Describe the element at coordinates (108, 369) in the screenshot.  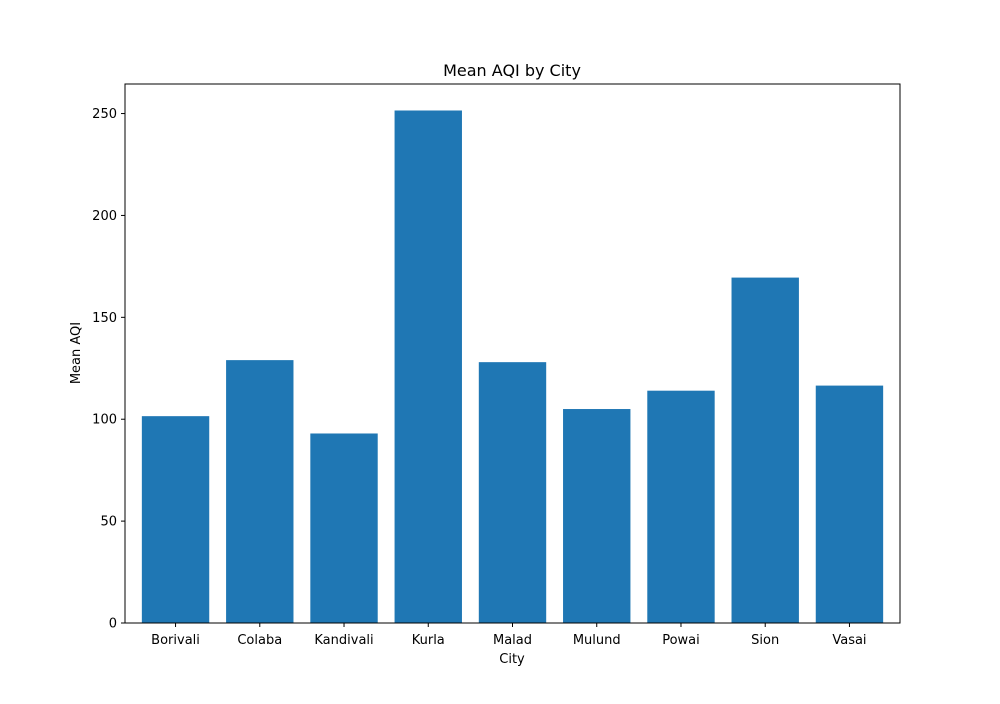
I see `y-axis: 0 50 100 150 200 250` at that location.